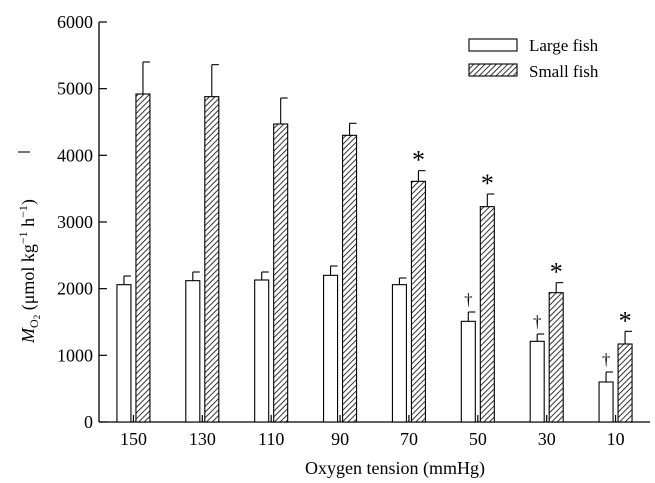 This screenshot has width=655, height=483. What do you see at coordinates (395, 468) in the screenshot?
I see `x-axis-title: Oxygen tension (mmHg)` at bounding box center [395, 468].